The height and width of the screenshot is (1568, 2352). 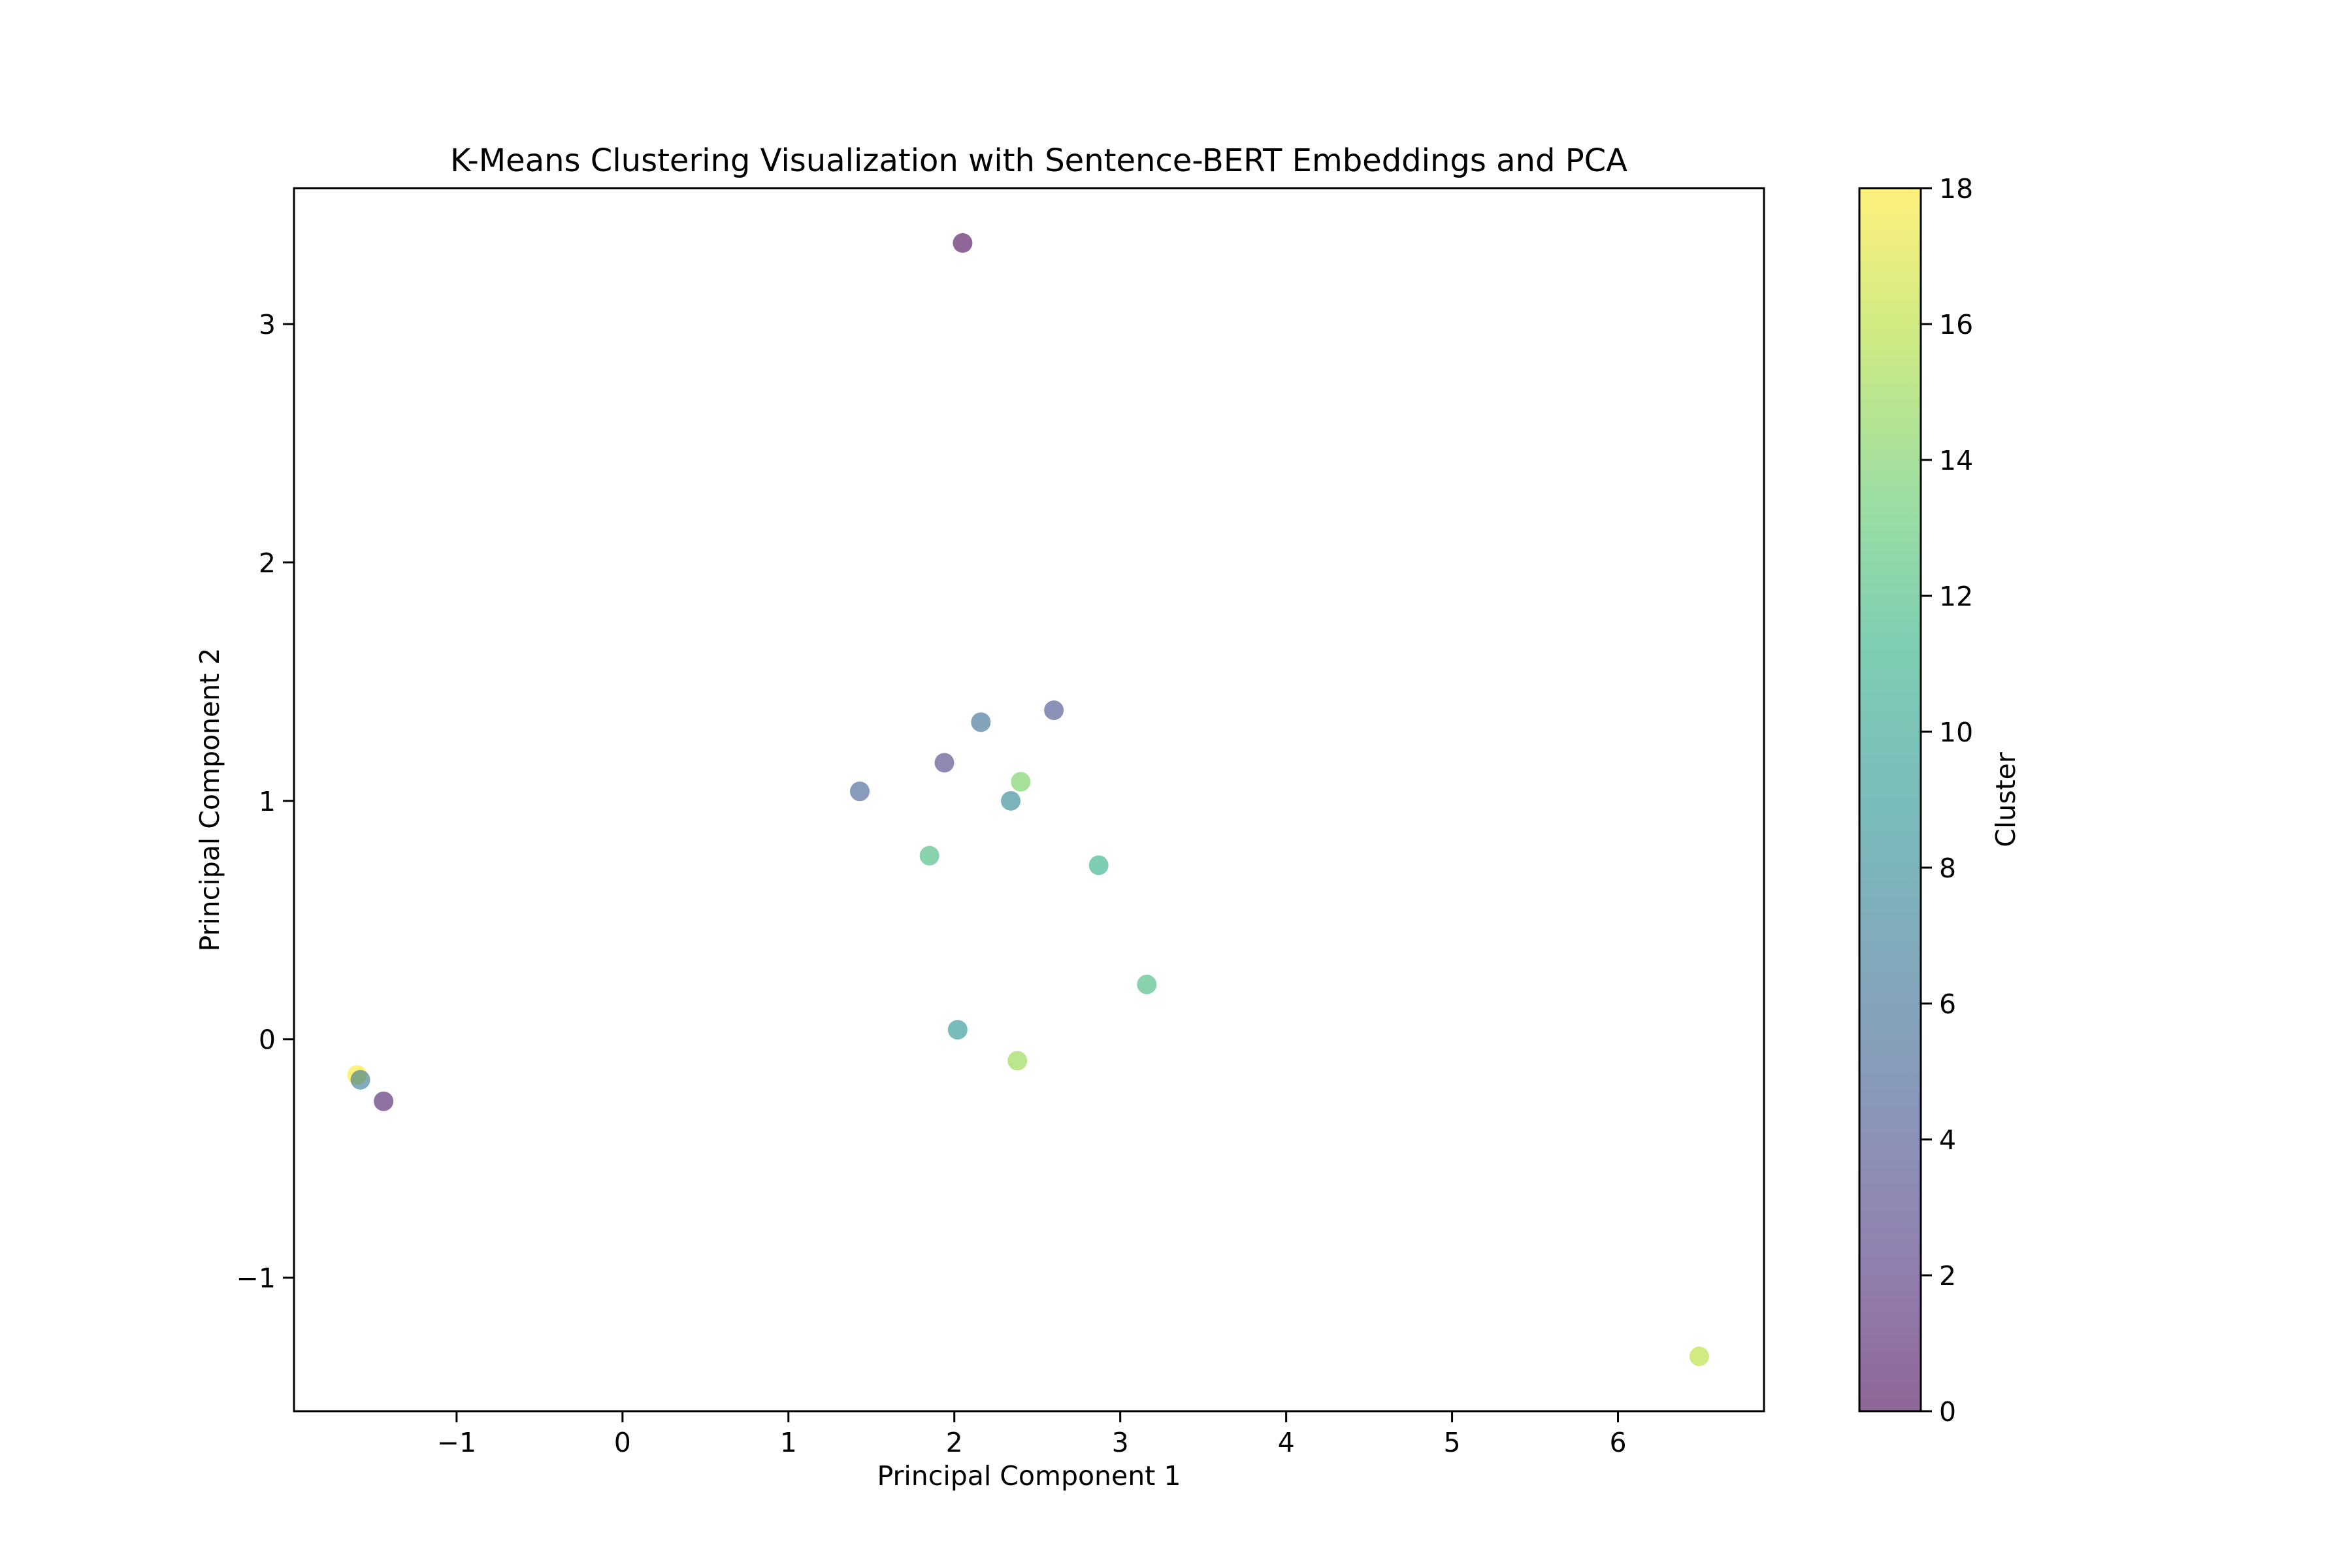 What do you see at coordinates (1947, 1412) in the screenshot?
I see `colorbar-tick-label: 0` at bounding box center [1947, 1412].